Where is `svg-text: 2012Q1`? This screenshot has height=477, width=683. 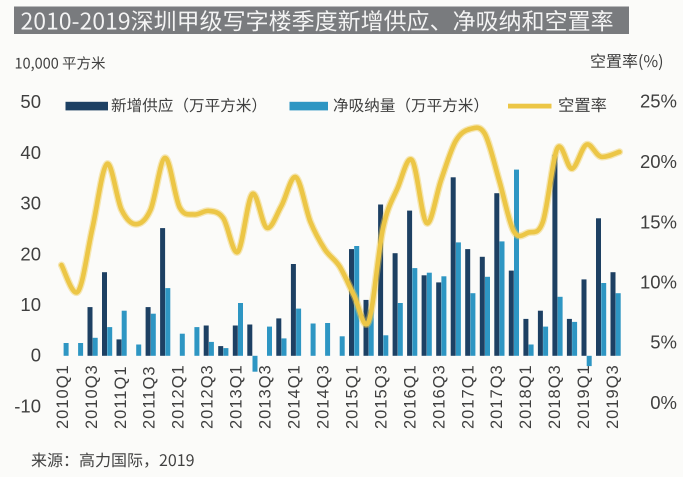
svg-text: 2012Q1 is located at coordinates (179, 396).